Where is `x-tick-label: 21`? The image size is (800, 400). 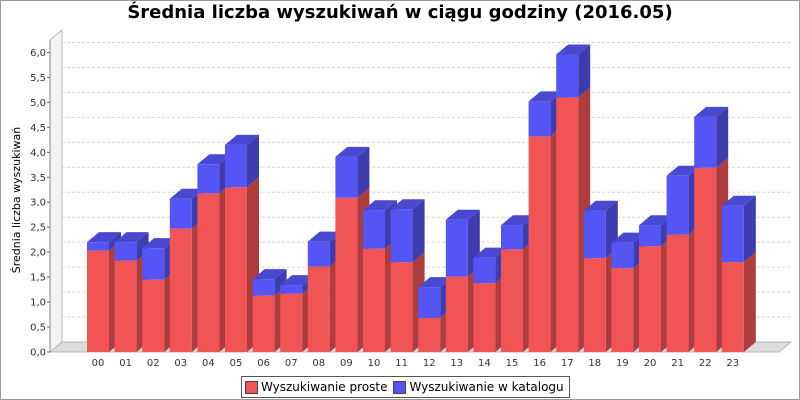
x-tick-label: 21 is located at coordinates (677, 363).